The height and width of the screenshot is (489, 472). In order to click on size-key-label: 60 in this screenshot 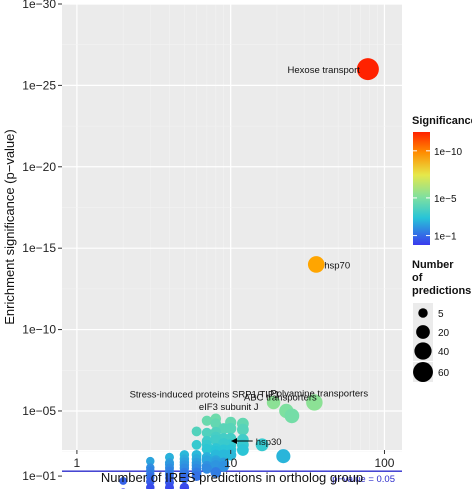, I will do `click(444, 373)`.